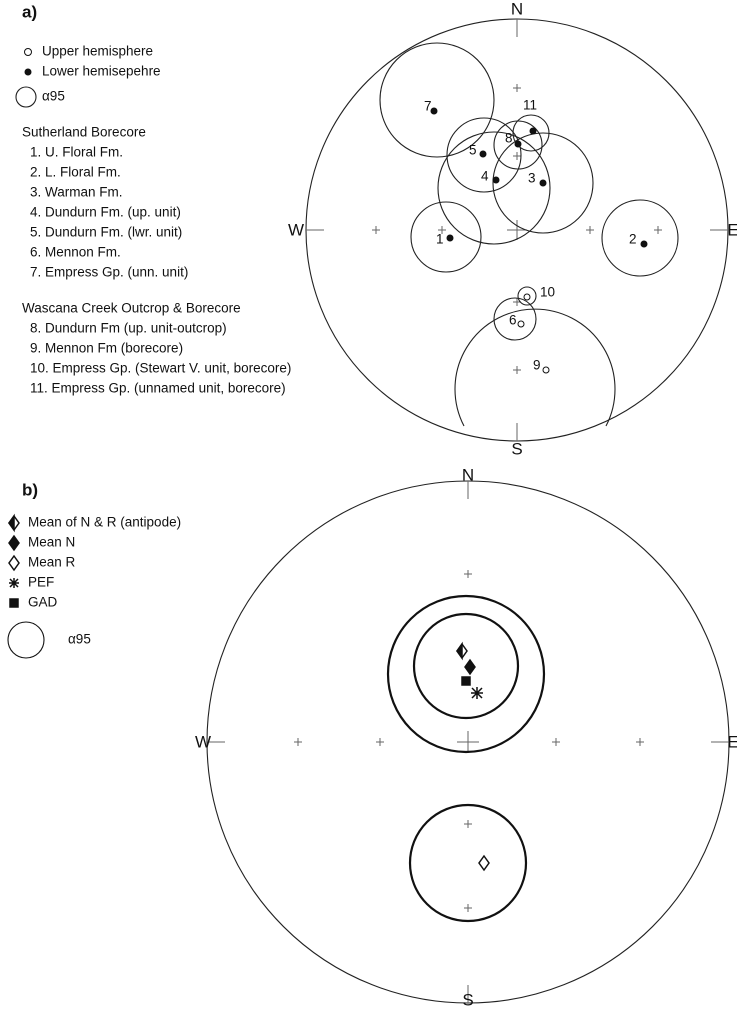  Describe the element at coordinates (51, 542) in the screenshot. I see `legend-text: Mean N` at that location.